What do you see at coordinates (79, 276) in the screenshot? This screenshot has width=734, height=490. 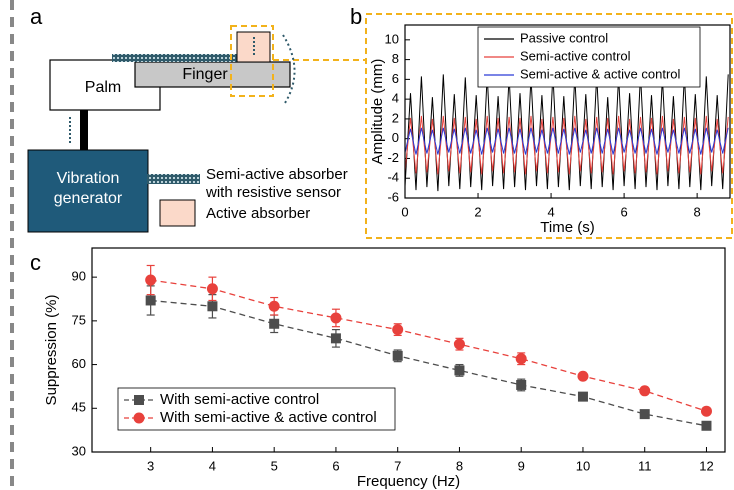 I see `y-tick-label: 90` at bounding box center [79, 276].